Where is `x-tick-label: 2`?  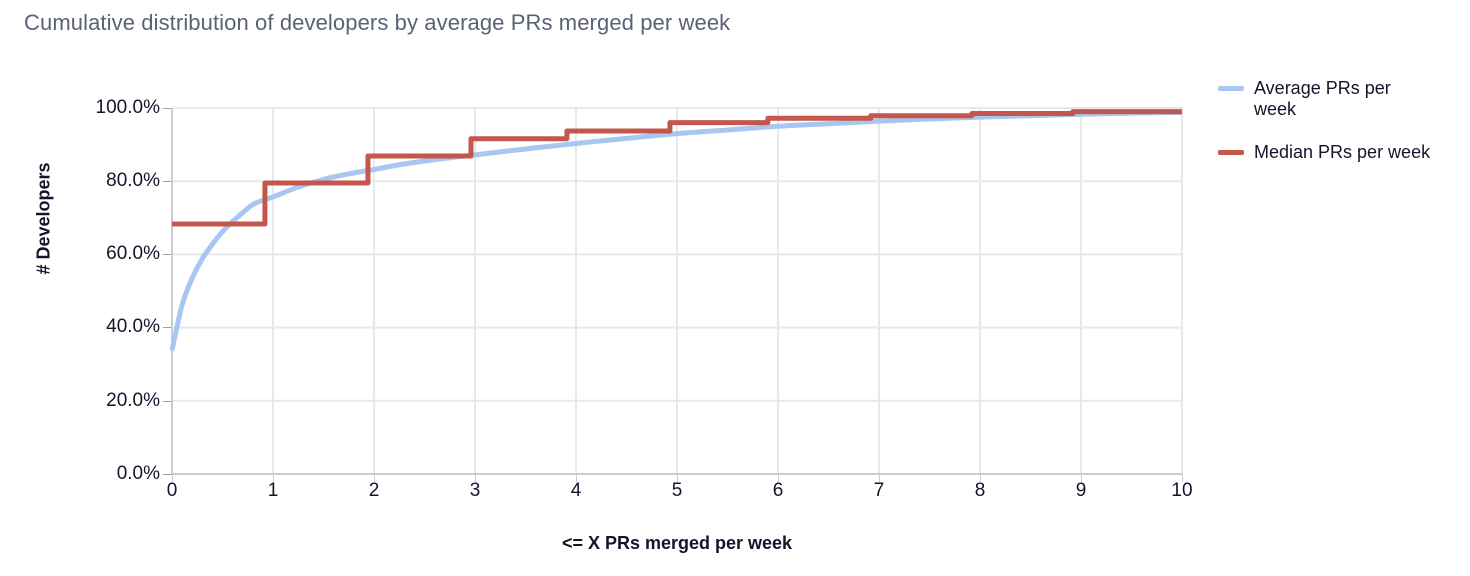 x-tick-label: 2 is located at coordinates (374, 490).